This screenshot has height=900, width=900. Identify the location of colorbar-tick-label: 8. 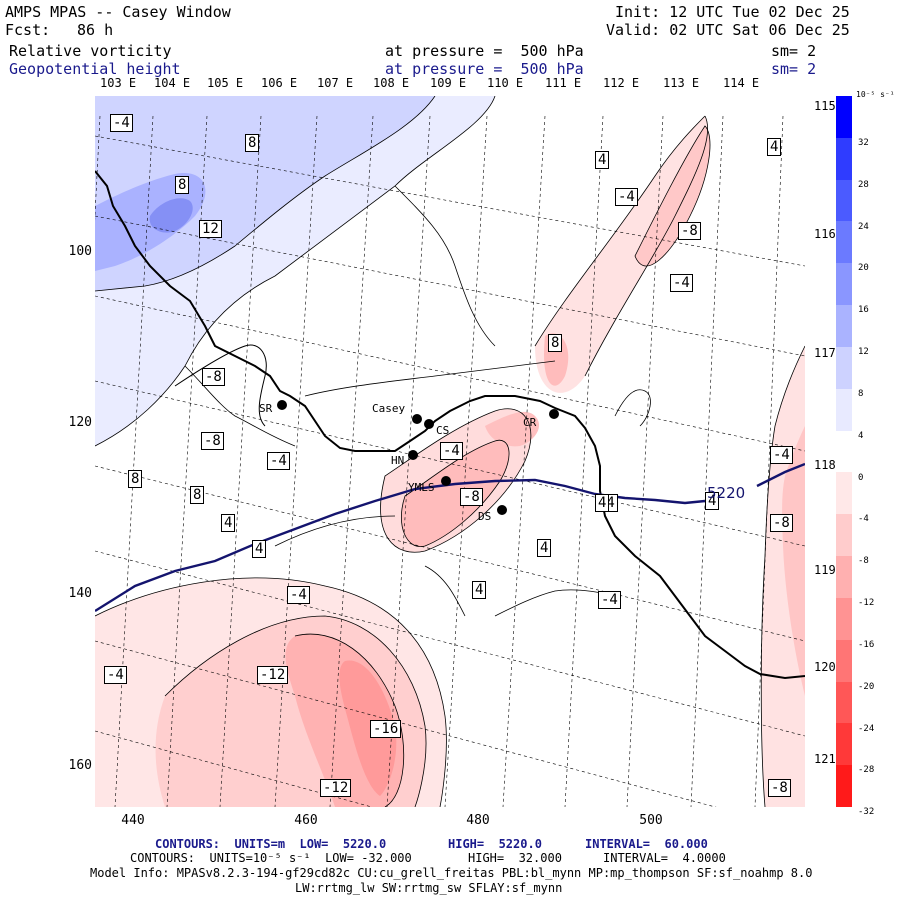
(861, 393).